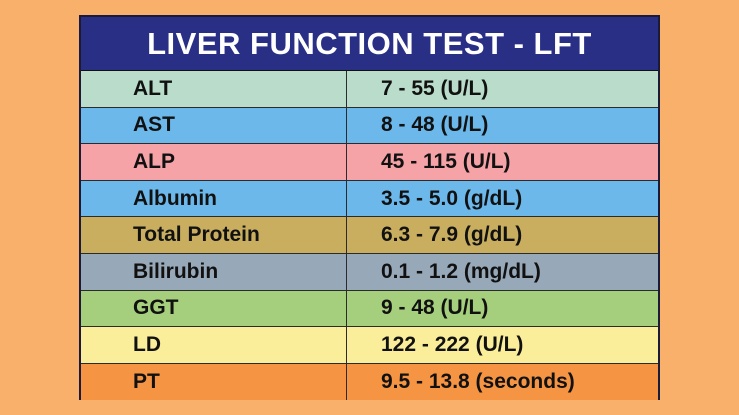 The image size is (739, 415). I want to click on table-row: Albumin 3.5 - 5.0 (g/dL), so click(369, 199).